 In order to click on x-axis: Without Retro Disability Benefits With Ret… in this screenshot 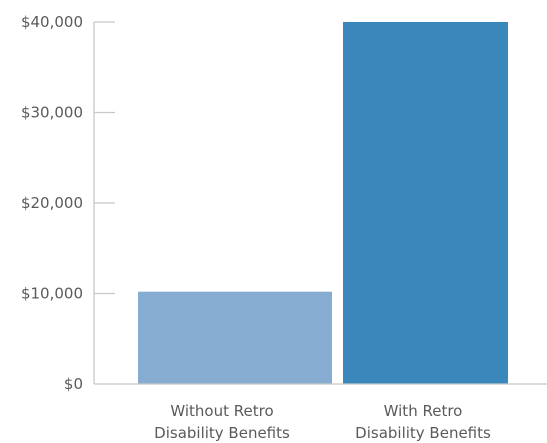, I will do `click(320, 412)`.